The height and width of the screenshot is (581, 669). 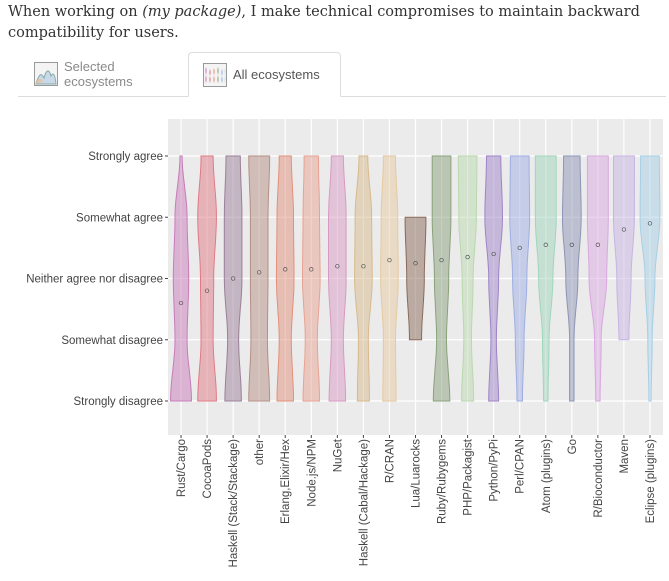 What do you see at coordinates (364, 502) in the screenshot?
I see `x-tick-label: Haskell (Cabal/Hackage)` at bounding box center [364, 502].